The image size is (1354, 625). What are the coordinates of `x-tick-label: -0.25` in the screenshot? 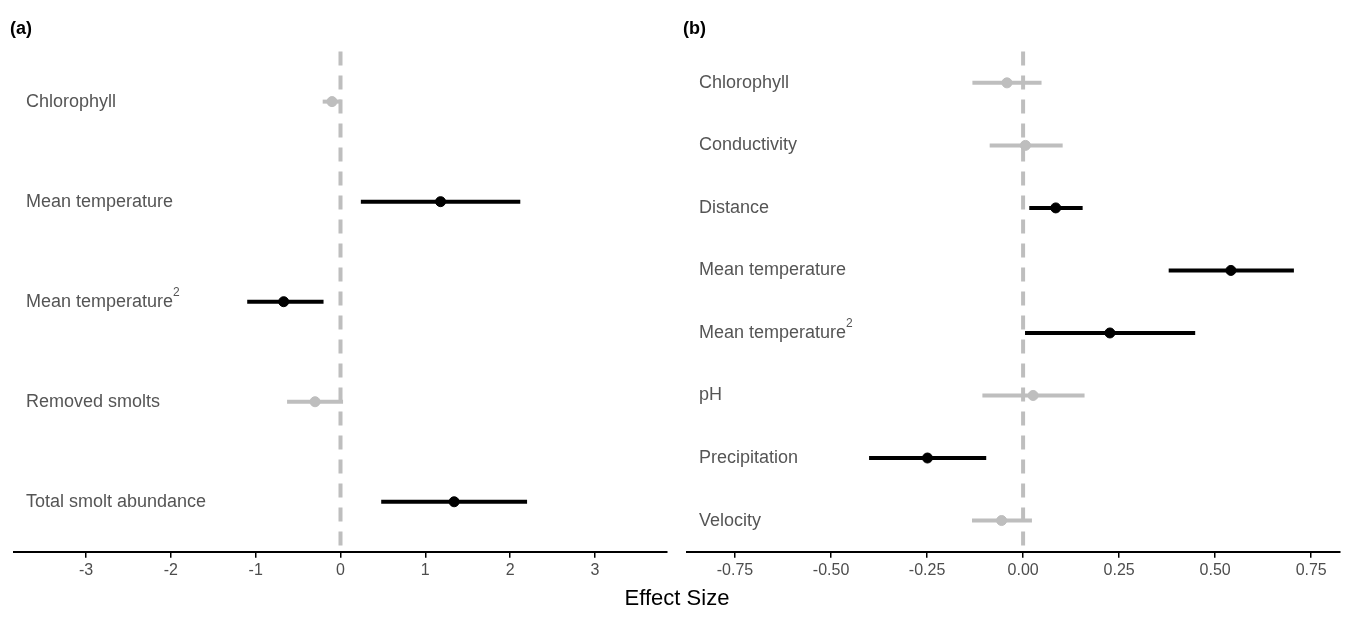 It's located at (927, 569).